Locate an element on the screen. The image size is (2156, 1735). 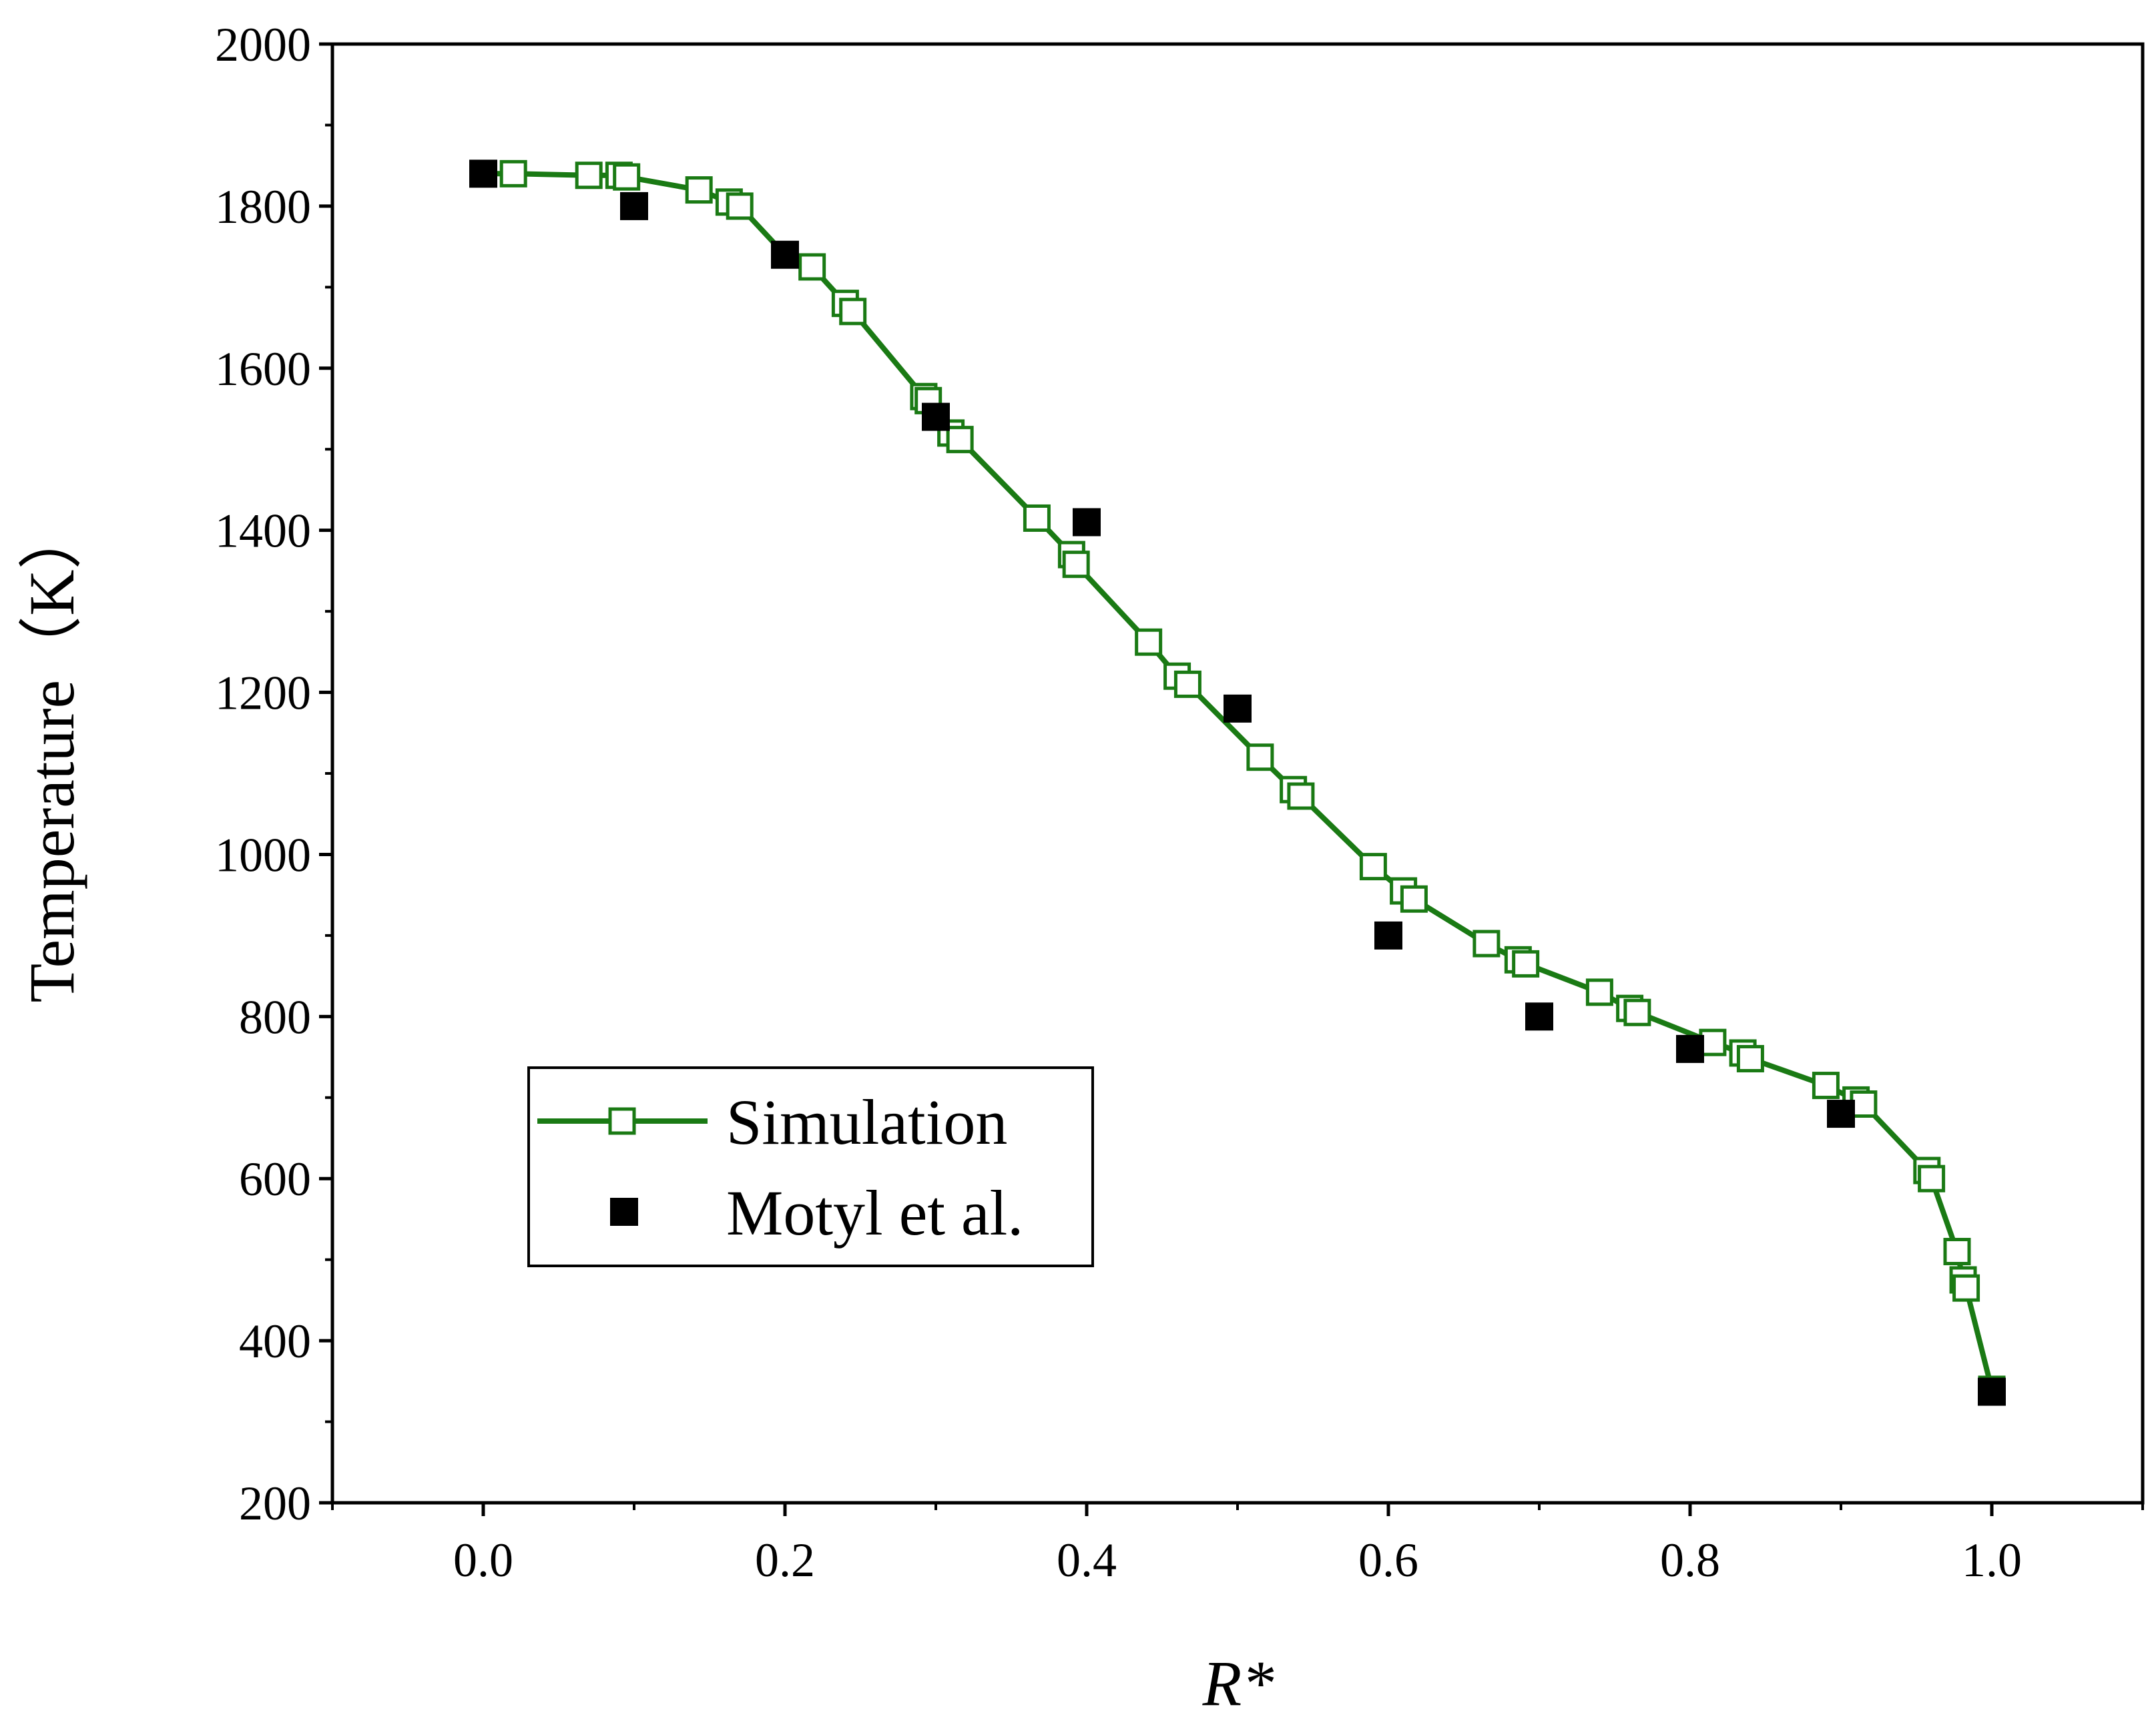
x-axis: 0.0 0.2 0.4 0.6 0.8 1.0 is located at coordinates (1238, 1545).